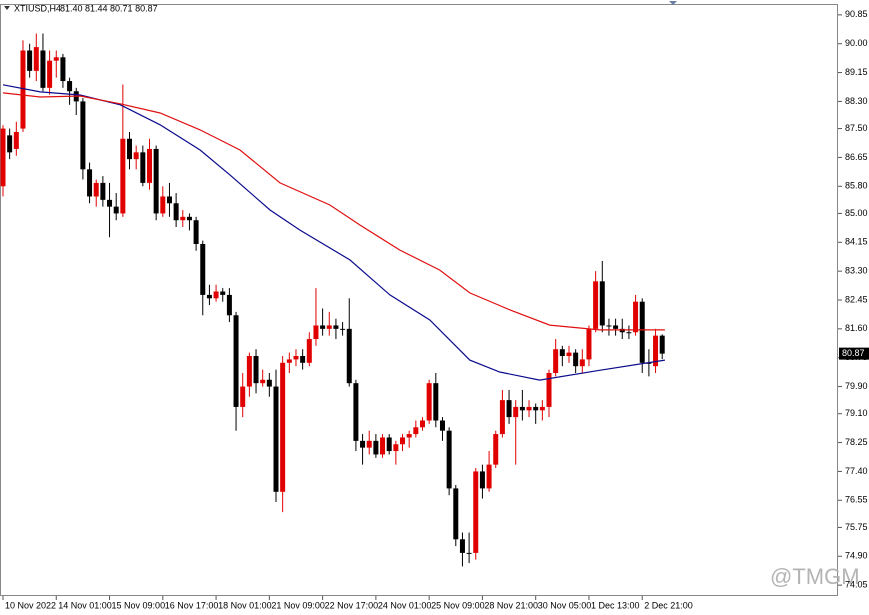 Image resolution: width=869 pixels, height=615 pixels. What do you see at coordinates (856, 413) in the screenshot?
I see `y-tick-label: 79.10` at bounding box center [856, 413].